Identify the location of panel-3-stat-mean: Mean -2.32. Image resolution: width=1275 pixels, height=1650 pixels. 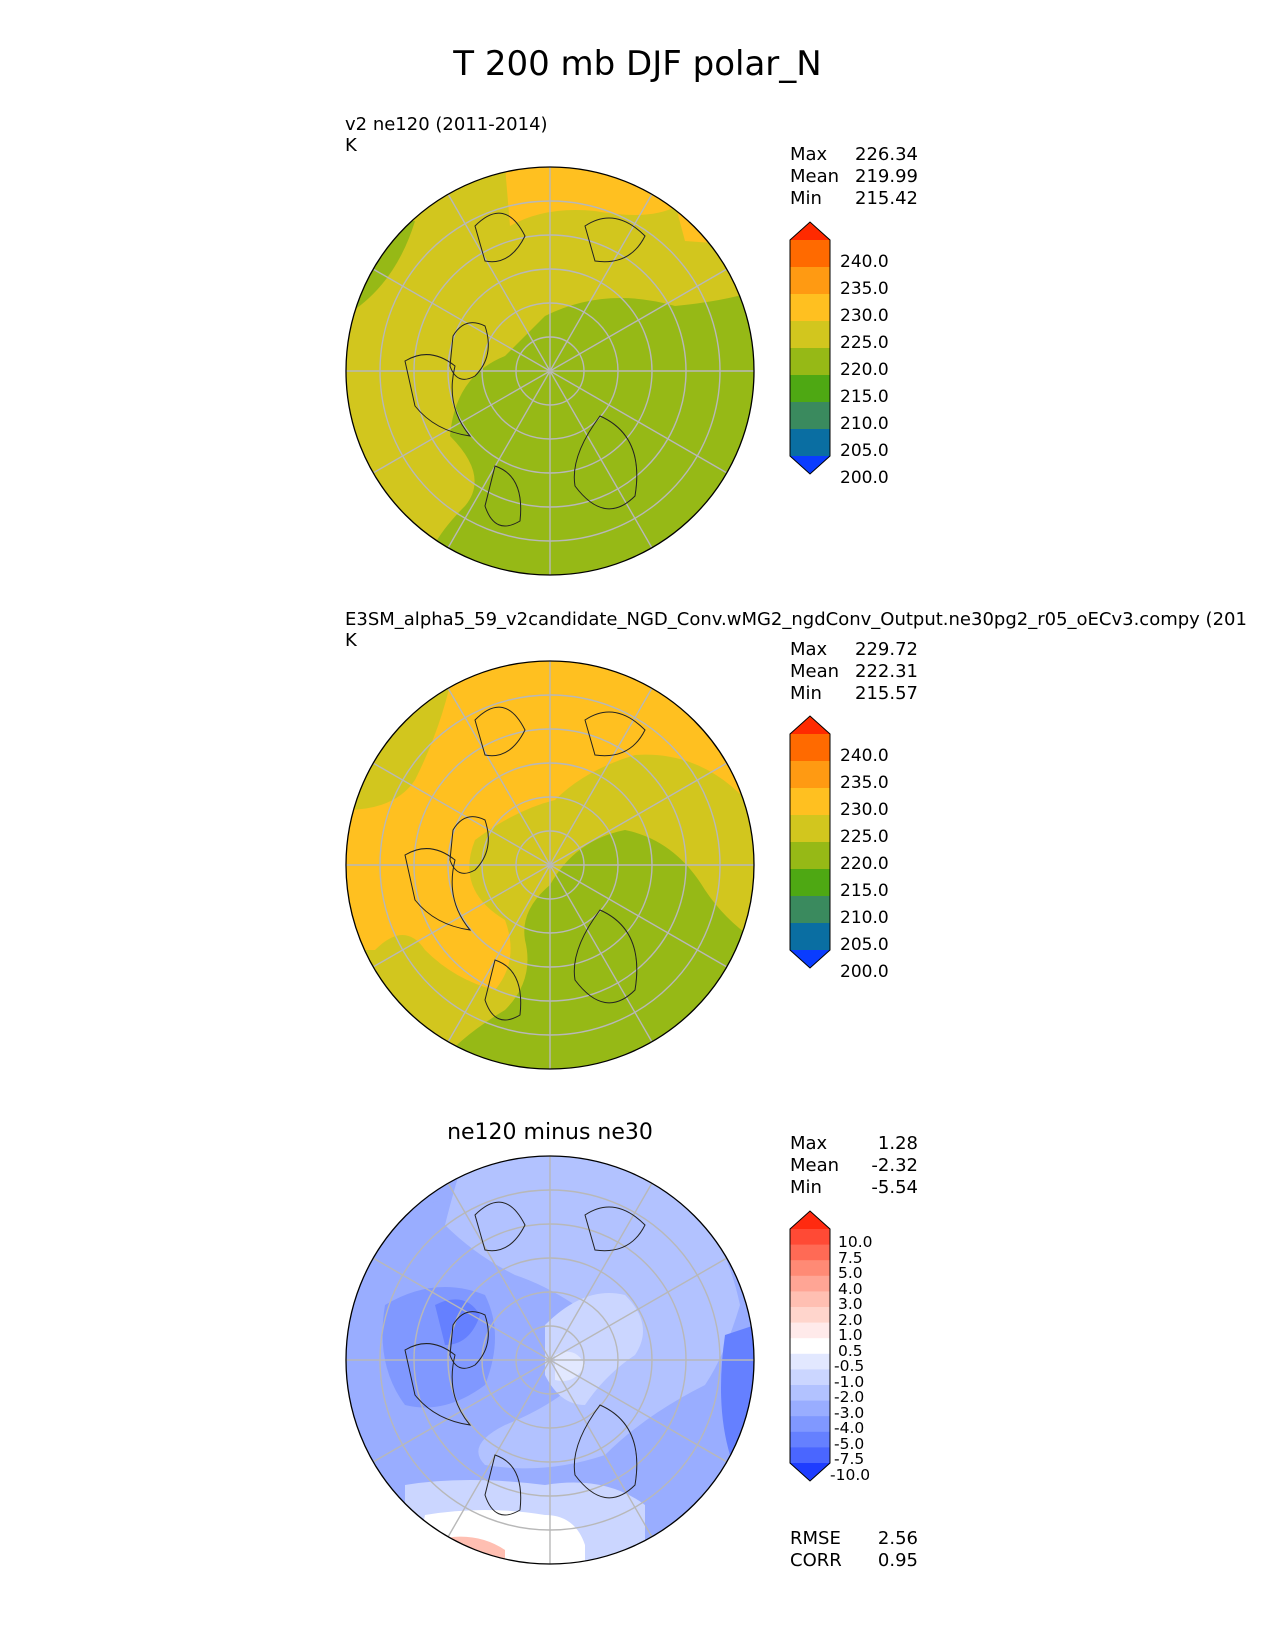
(854, 1165).